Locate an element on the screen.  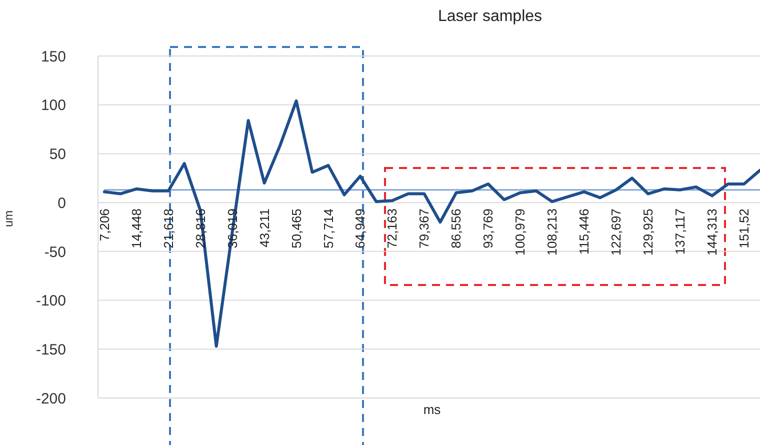
x-axis-title: ms is located at coordinates (432, 409).